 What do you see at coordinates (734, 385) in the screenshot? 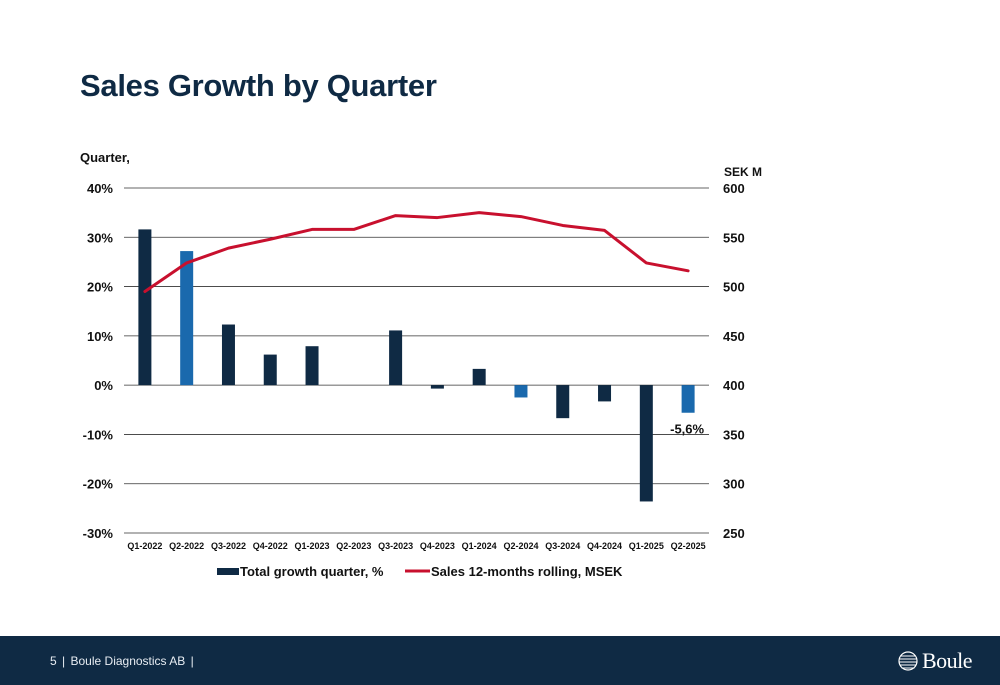
I see `y-right-tick-label: 400` at bounding box center [734, 385].